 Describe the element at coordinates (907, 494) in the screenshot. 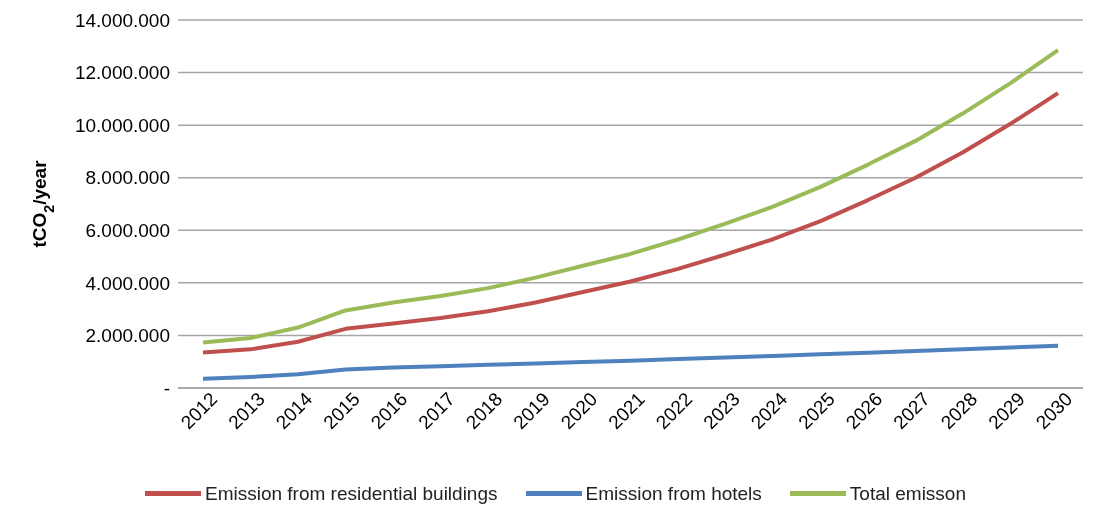

I see `legend-label: Total emisson` at that location.